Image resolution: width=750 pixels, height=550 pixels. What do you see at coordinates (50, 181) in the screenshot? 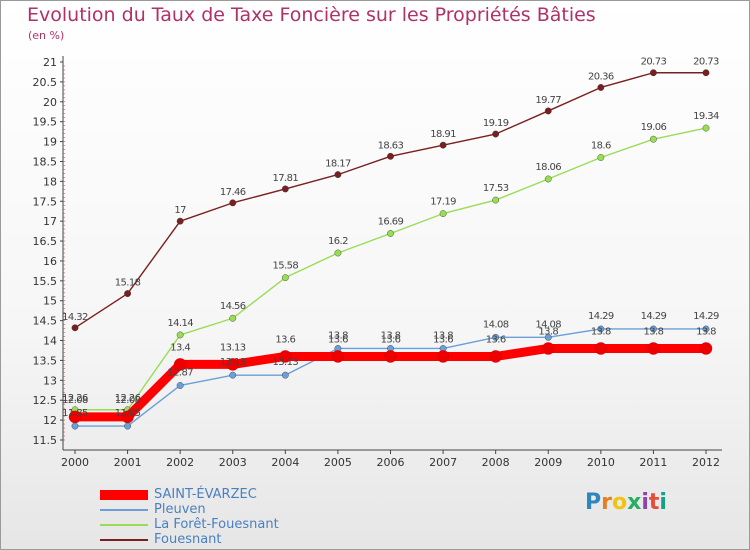
I see `y-tick-label: 18` at bounding box center [50, 181].